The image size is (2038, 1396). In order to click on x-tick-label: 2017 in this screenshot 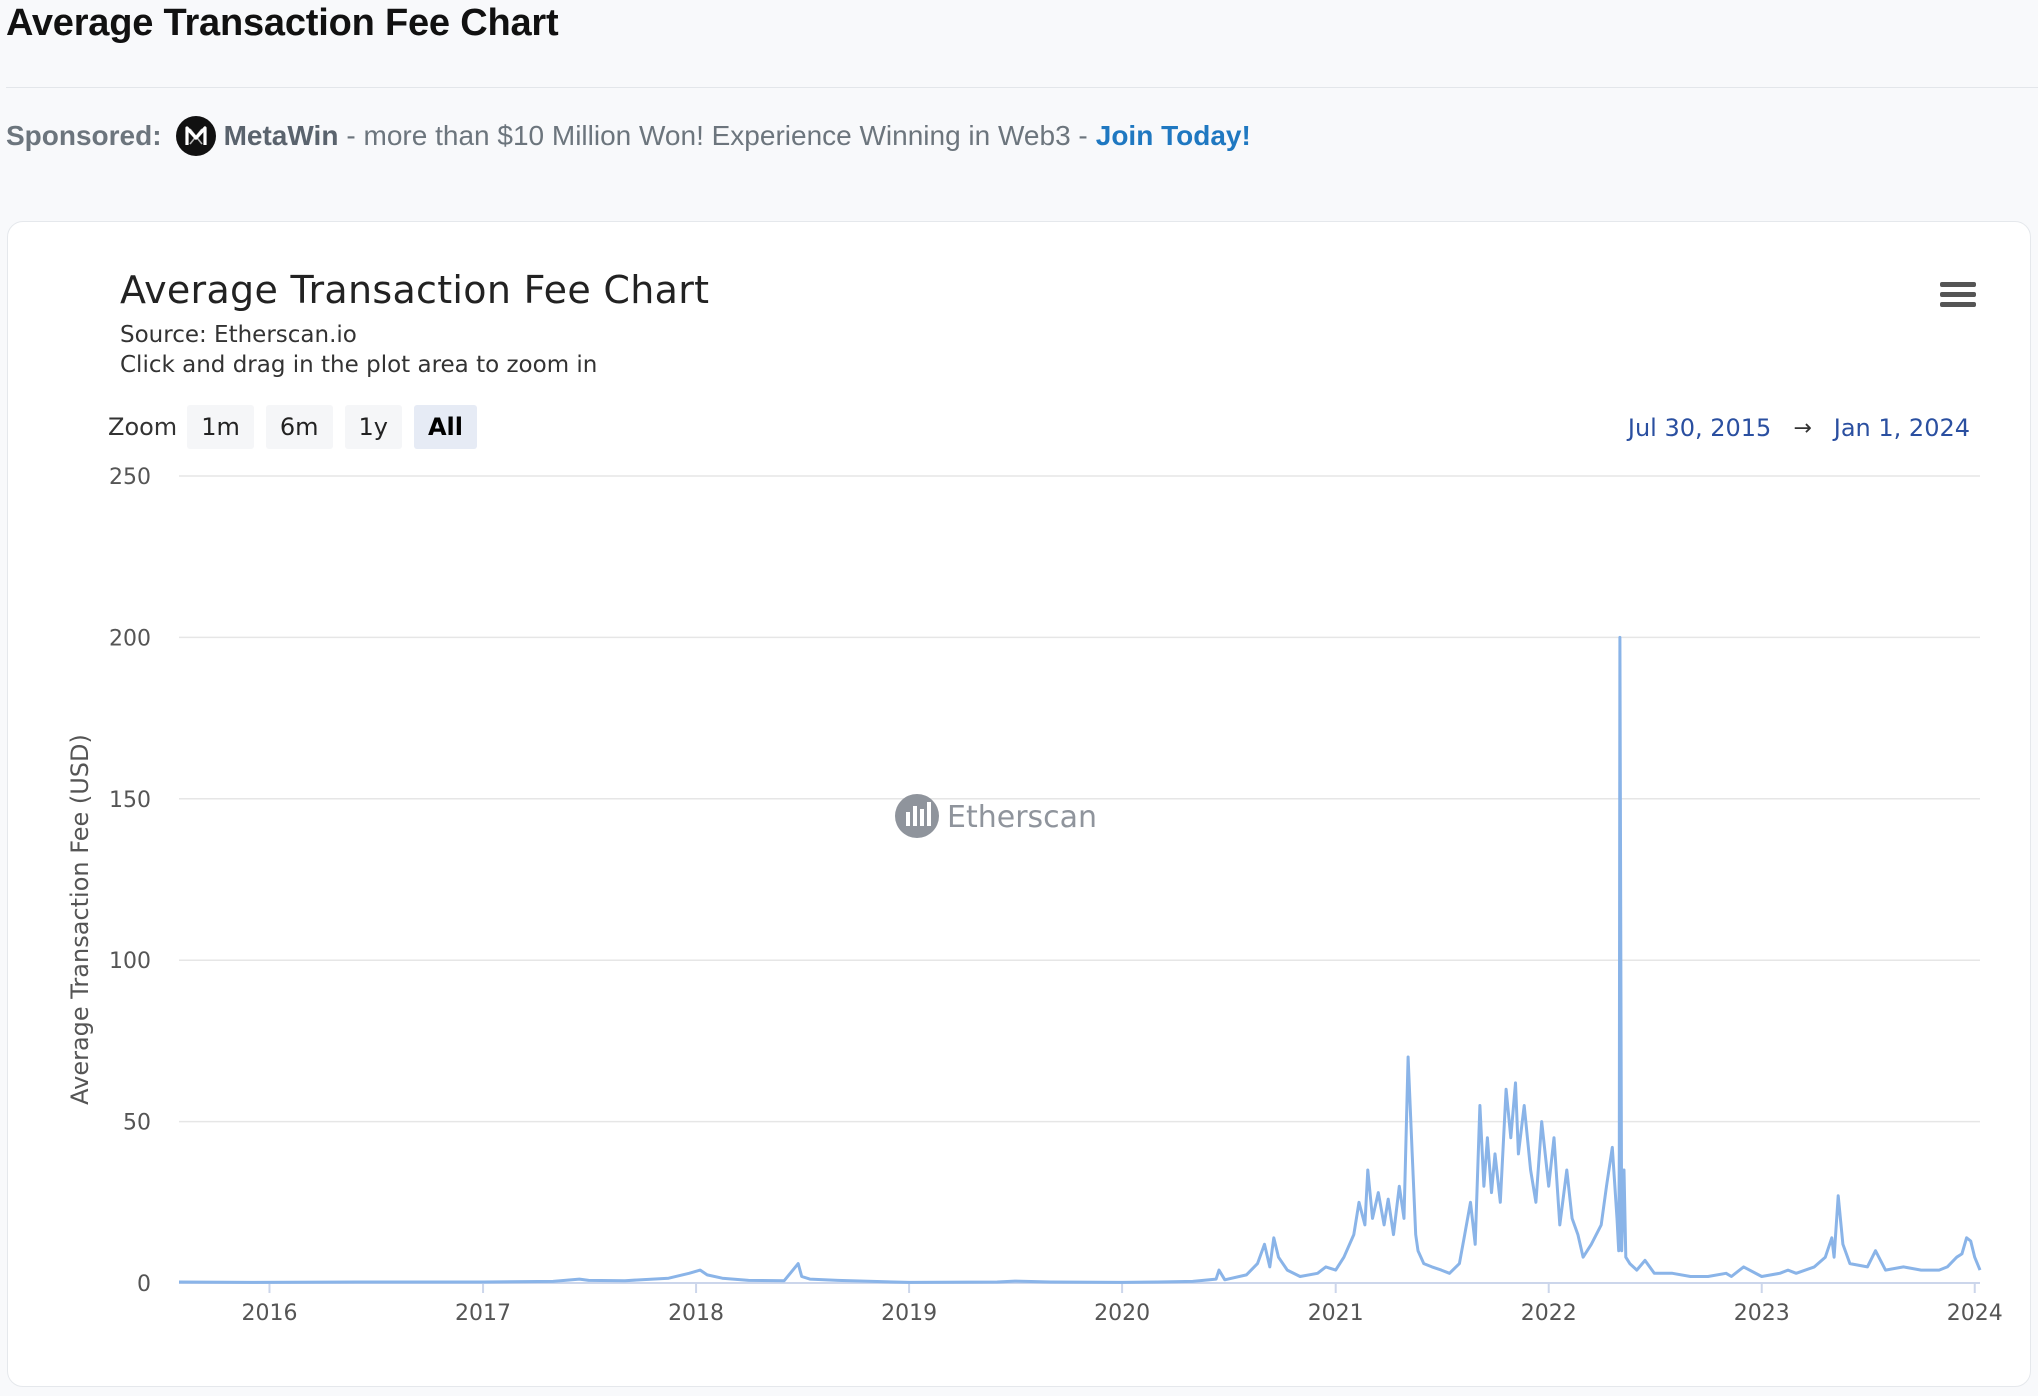, I will do `click(483, 1313)`.